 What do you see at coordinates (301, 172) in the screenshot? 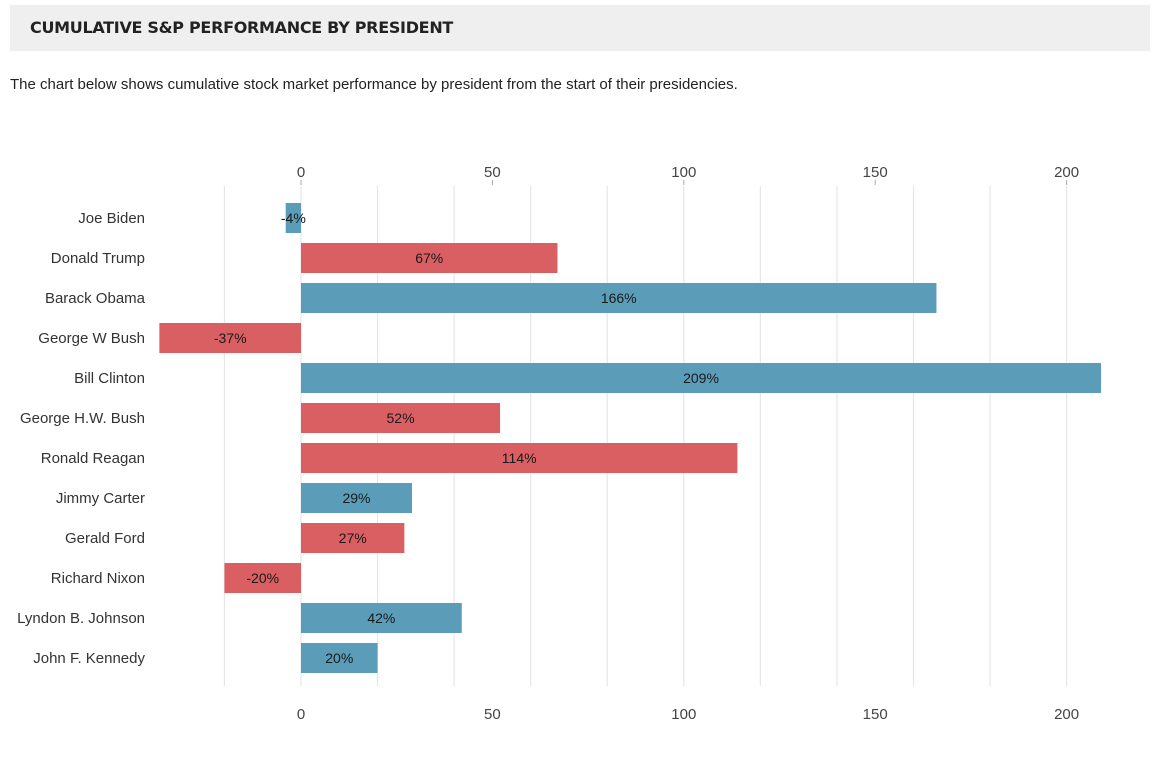
I see `top-tick-label: 0` at bounding box center [301, 172].